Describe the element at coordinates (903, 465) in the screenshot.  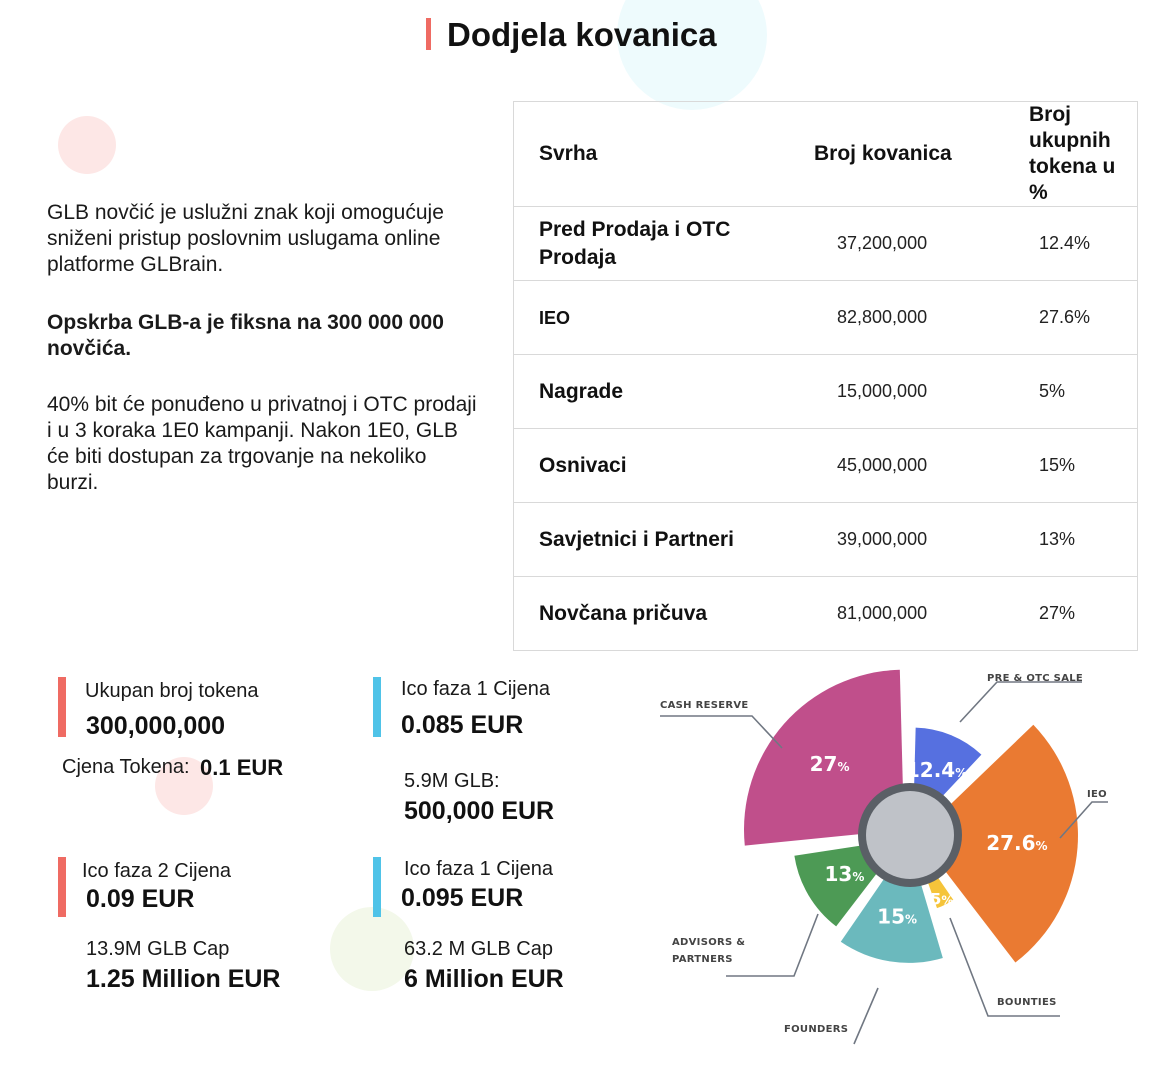
I see `row-coins: 45,000,000` at that location.